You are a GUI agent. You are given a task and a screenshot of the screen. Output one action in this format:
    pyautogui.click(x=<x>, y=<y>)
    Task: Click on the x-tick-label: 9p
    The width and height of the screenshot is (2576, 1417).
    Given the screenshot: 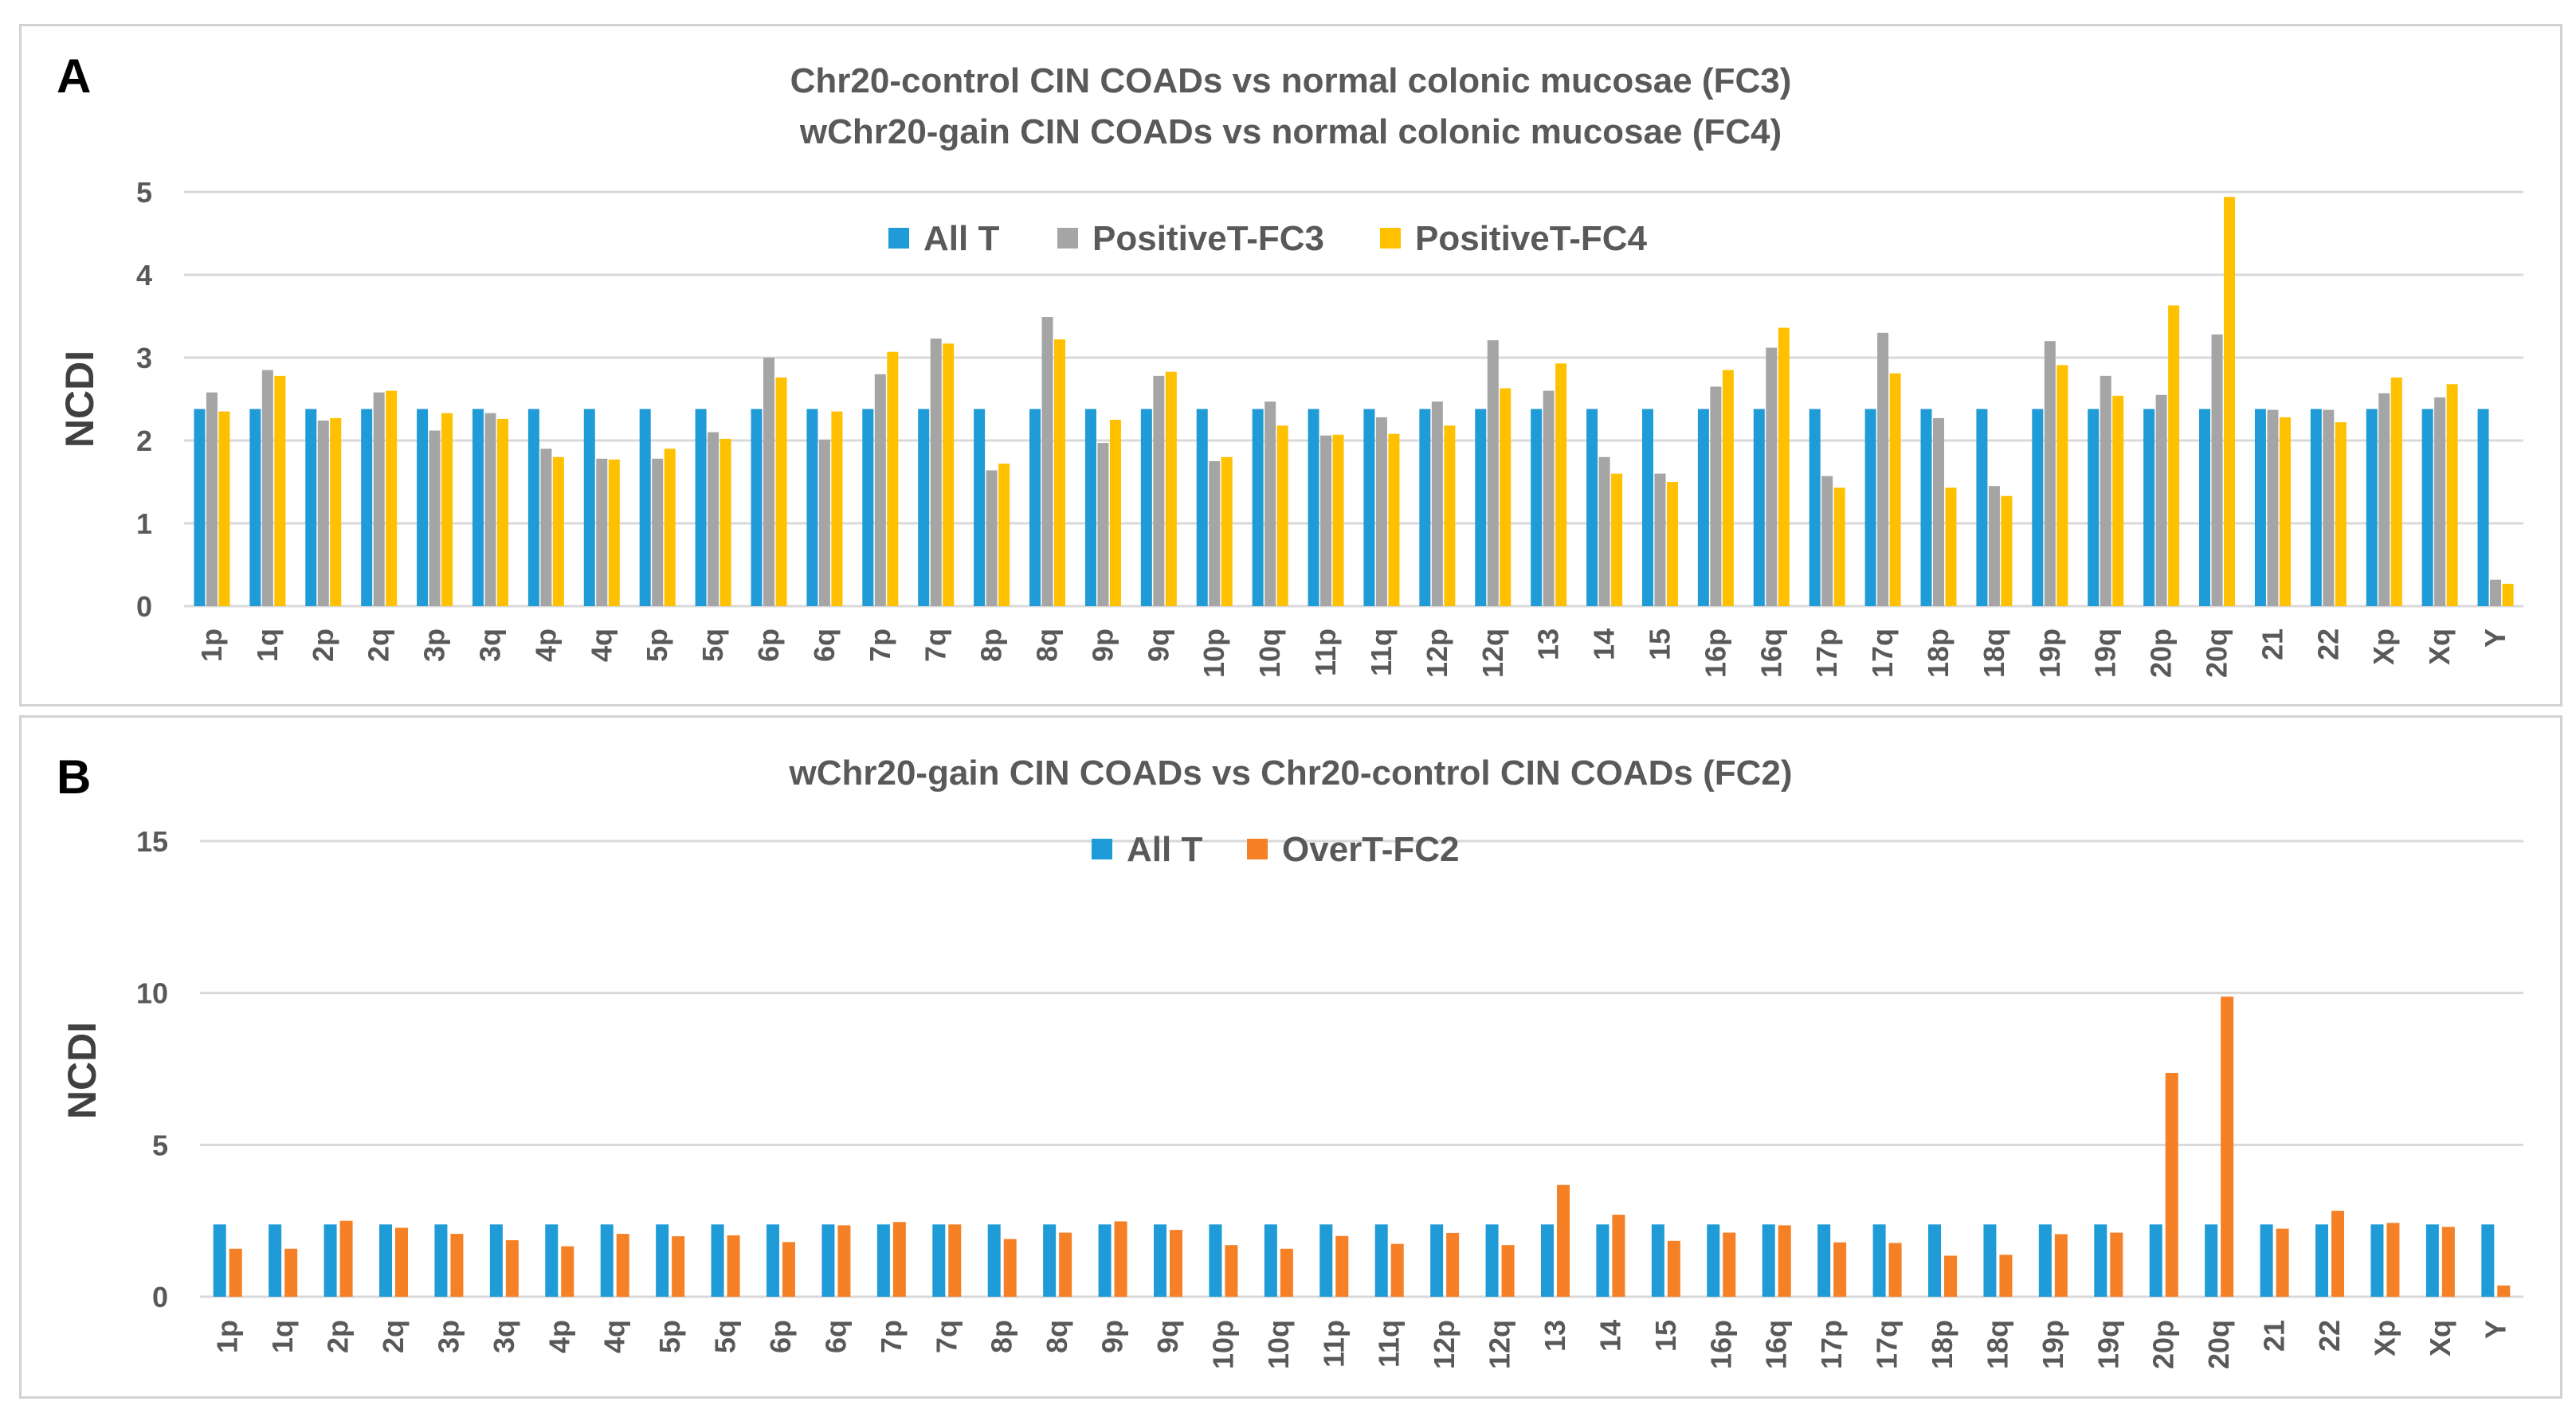 What is the action you would take?
    pyautogui.click(x=1102, y=645)
    